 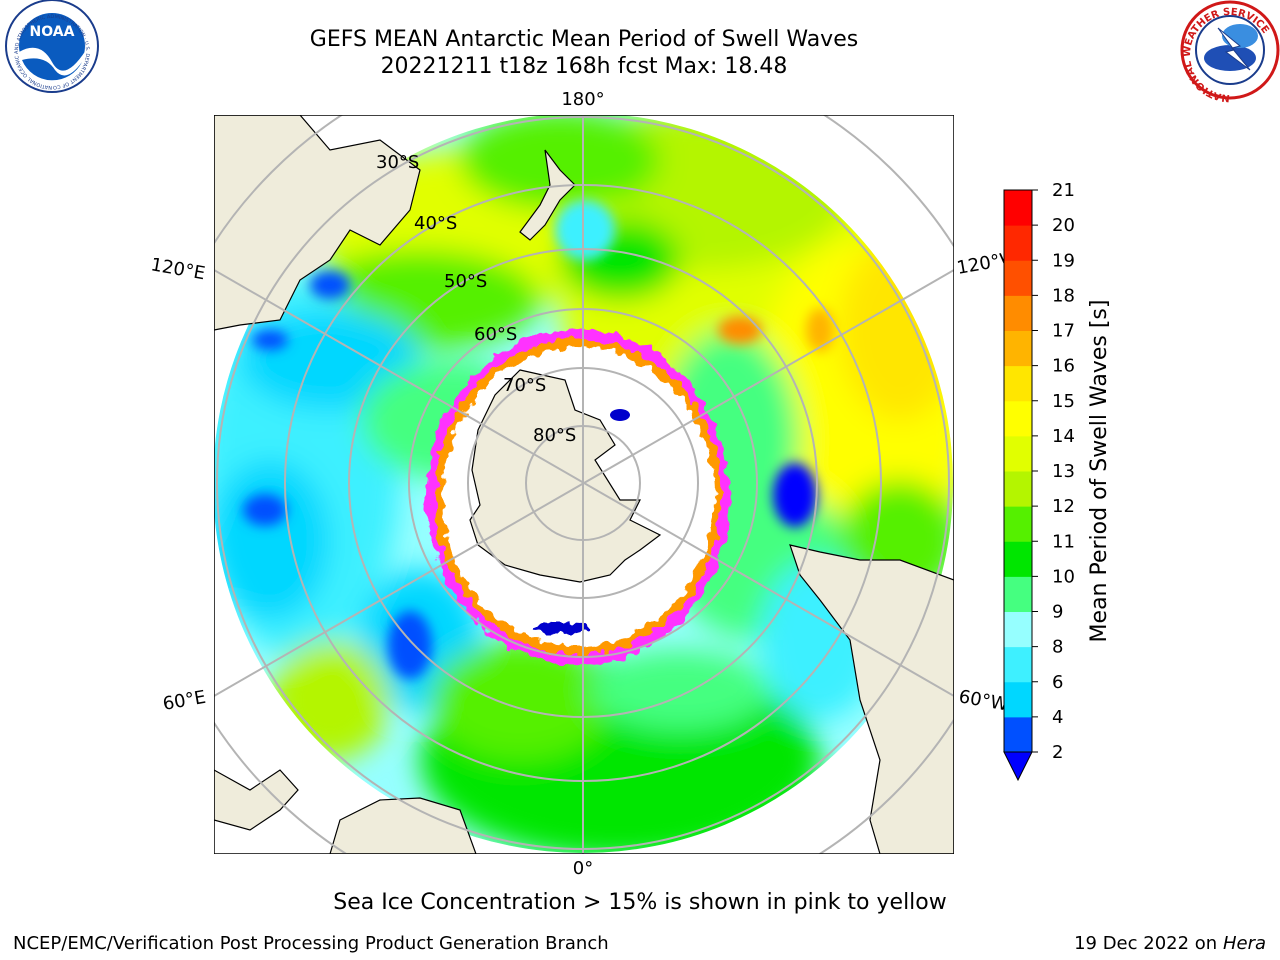 What do you see at coordinates (1057, 647) in the screenshot?
I see `colorbar-tick-label: 8` at bounding box center [1057, 647].